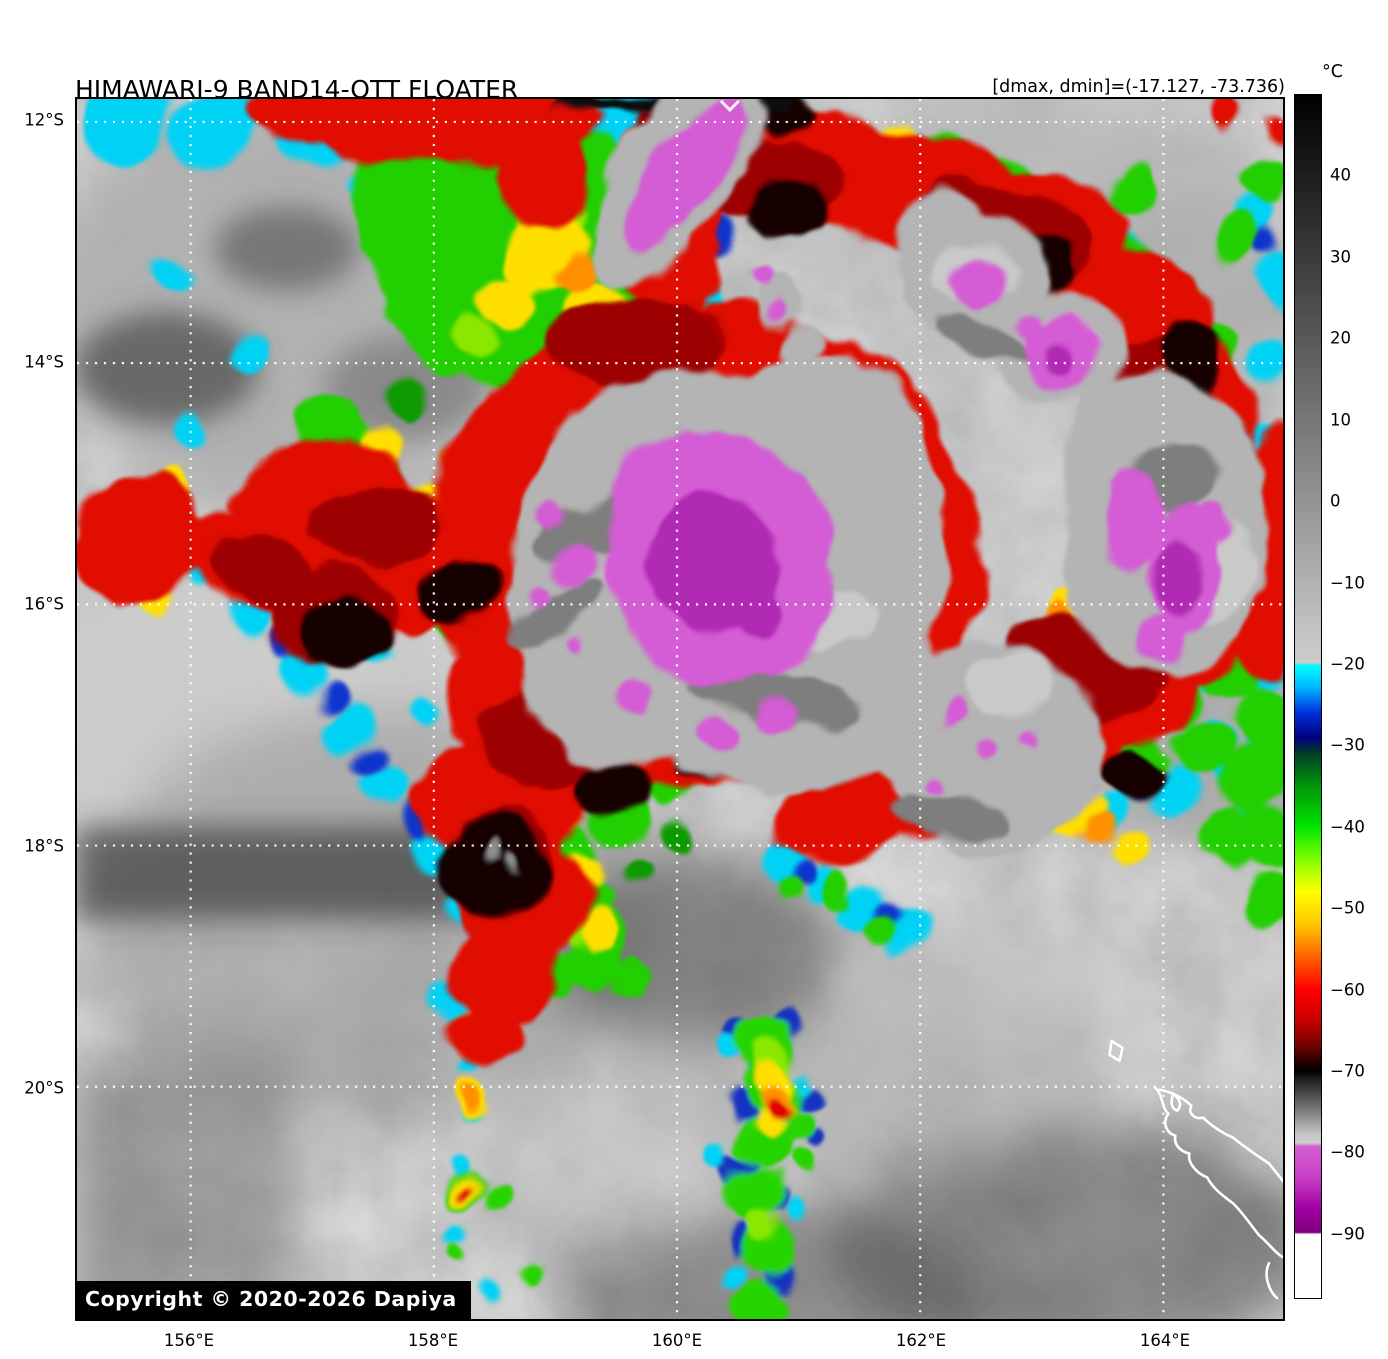 This screenshot has height=1359, width=1388. Describe the element at coordinates (274, 1300) in the screenshot. I see `copyright-badge: Copyright © 2020-2026 Dapiya` at that location.